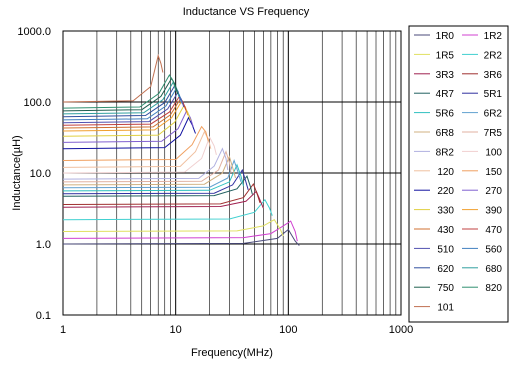  What do you see at coordinates (493, 211) in the screenshot?
I see `legend-label-390: 390` at bounding box center [493, 211].